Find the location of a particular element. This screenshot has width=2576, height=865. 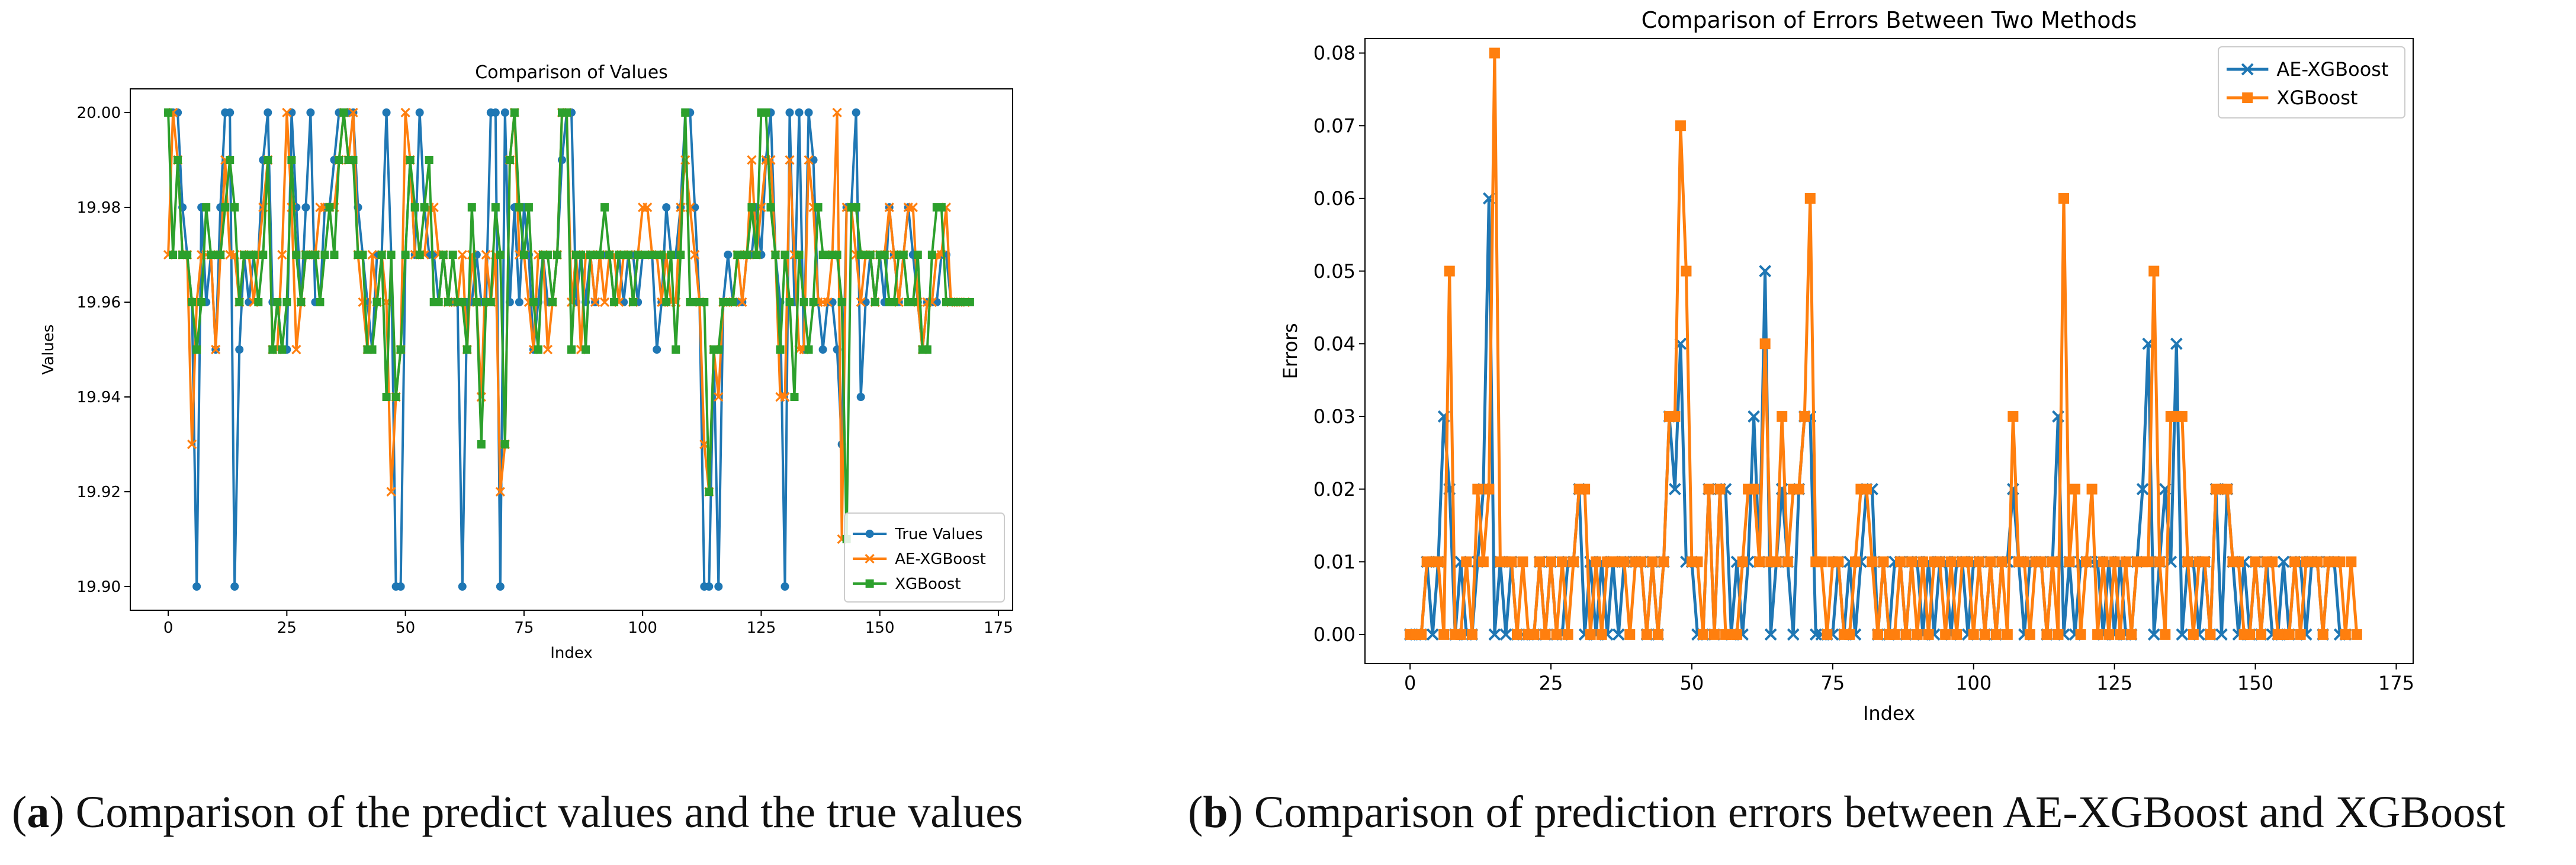

y-tick-label: 19.98 is located at coordinates (99, 208).